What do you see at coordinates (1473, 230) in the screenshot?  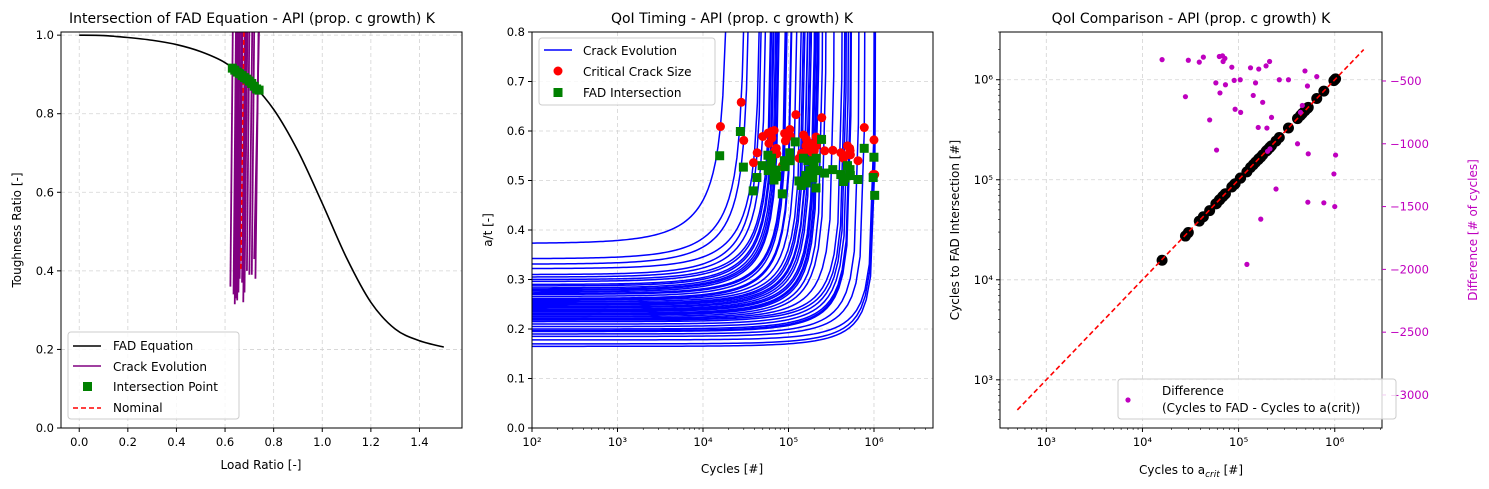 I see `y2-axis-label: Difference [# of cycles]` at bounding box center [1473, 230].